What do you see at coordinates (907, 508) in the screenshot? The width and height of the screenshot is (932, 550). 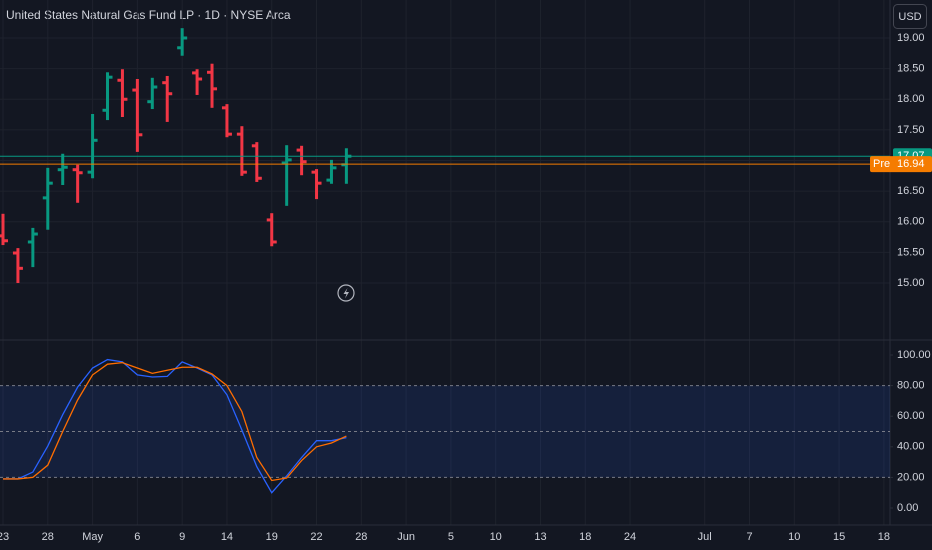 I see `y-tick-label: 0.00` at bounding box center [907, 508].